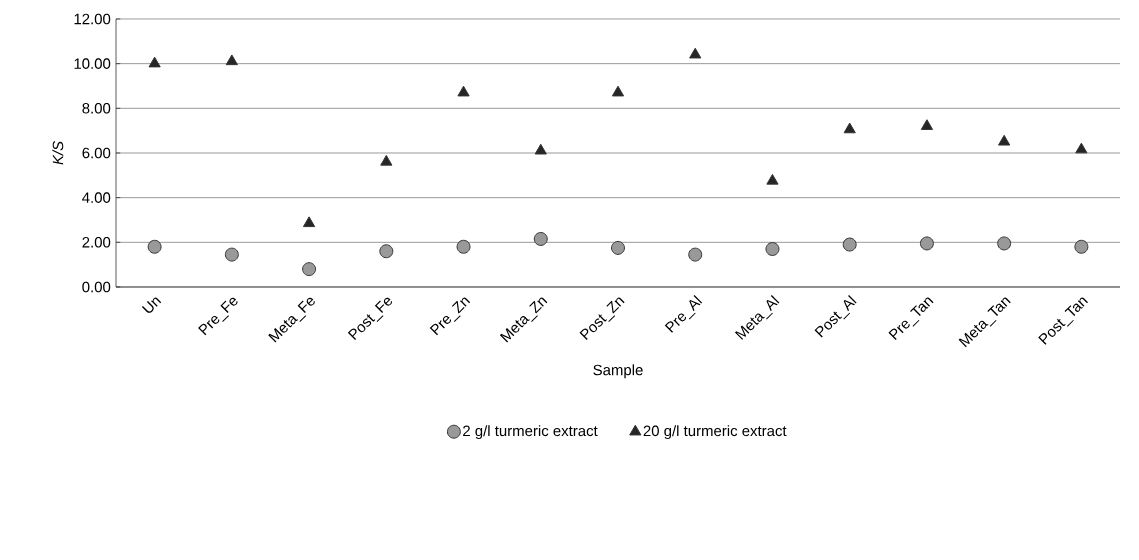  What do you see at coordinates (96, 242) in the screenshot?
I see `y-tick-label: 2.00` at bounding box center [96, 242].